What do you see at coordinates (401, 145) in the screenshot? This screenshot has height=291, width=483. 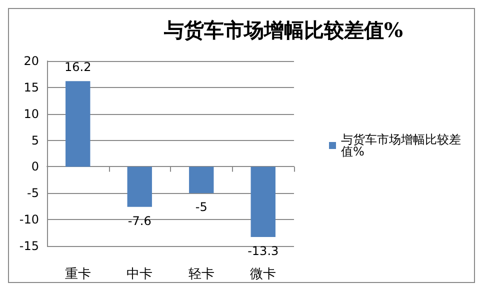 I see `legend-label: 与货车市场增幅比较差值%` at bounding box center [401, 145].